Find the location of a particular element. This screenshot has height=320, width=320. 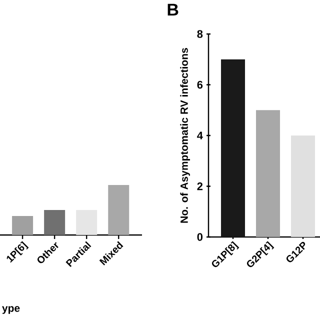

y-tick-label: 8 is located at coordinates (200, 34).